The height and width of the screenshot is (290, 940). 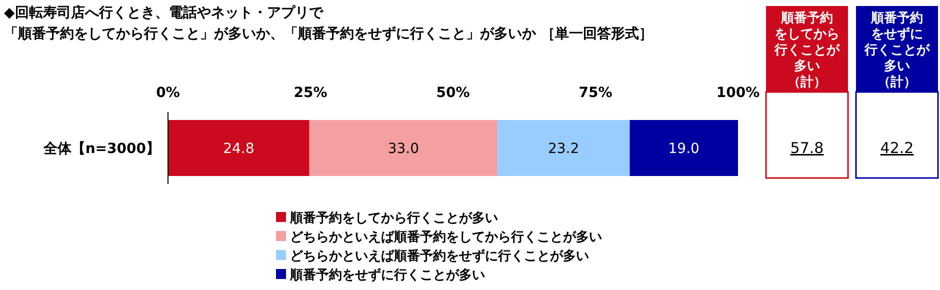 What do you see at coordinates (807, 34) in the screenshot?
I see `text: をしてから` at bounding box center [807, 34].